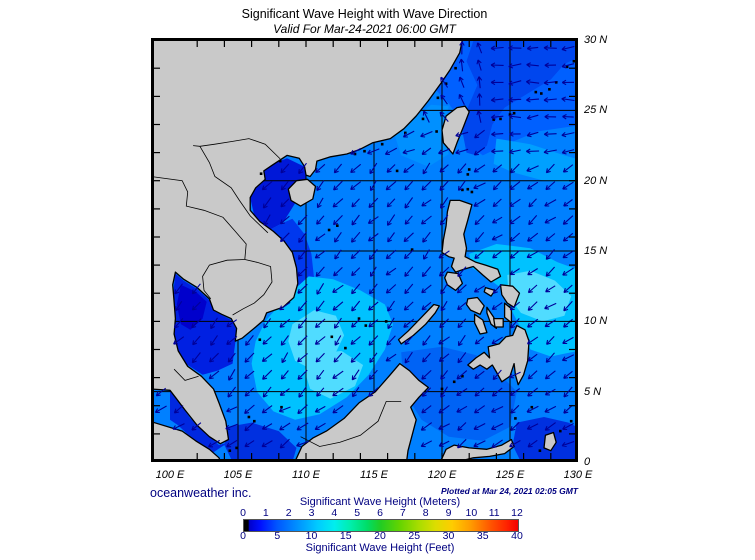  Describe the element at coordinates (265, 513) in the screenshot. I see `legend-meters-tick: 1` at that location.